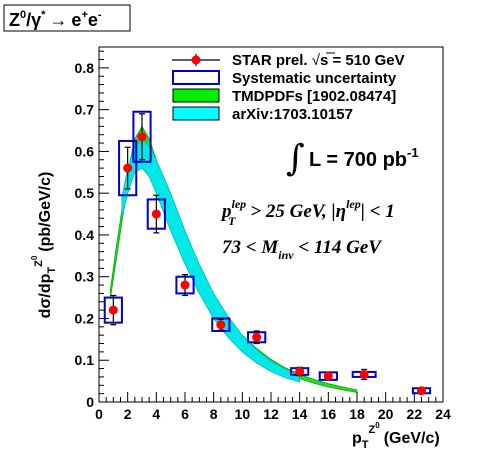  I want to click on y-tick-label: 0.5, so click(85, 193).